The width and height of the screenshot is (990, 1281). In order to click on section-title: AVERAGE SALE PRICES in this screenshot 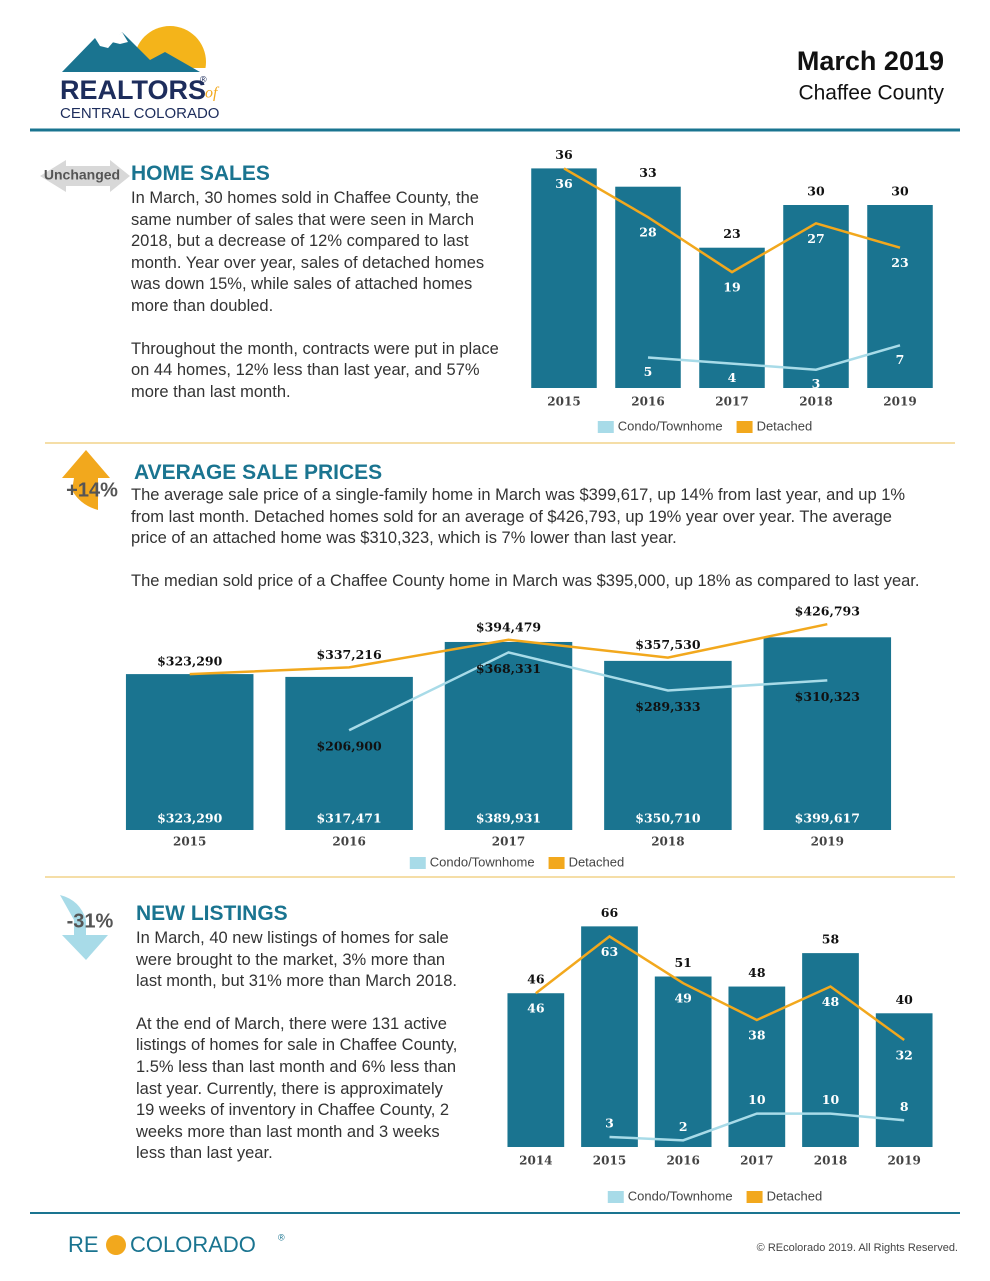, I will do `click(258, 472)`.